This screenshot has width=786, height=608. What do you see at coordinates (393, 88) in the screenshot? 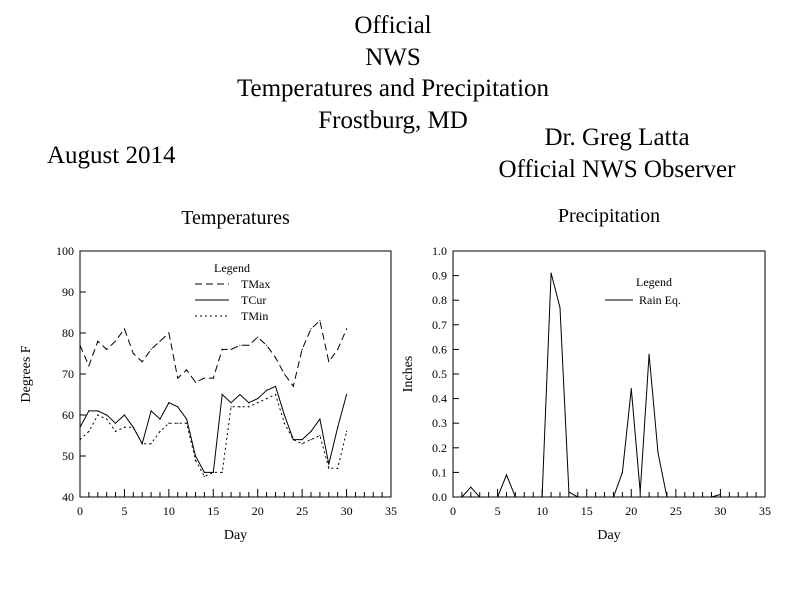
I see `title-line: Temperatures and Precipitation` at bounding box center [393, 88].